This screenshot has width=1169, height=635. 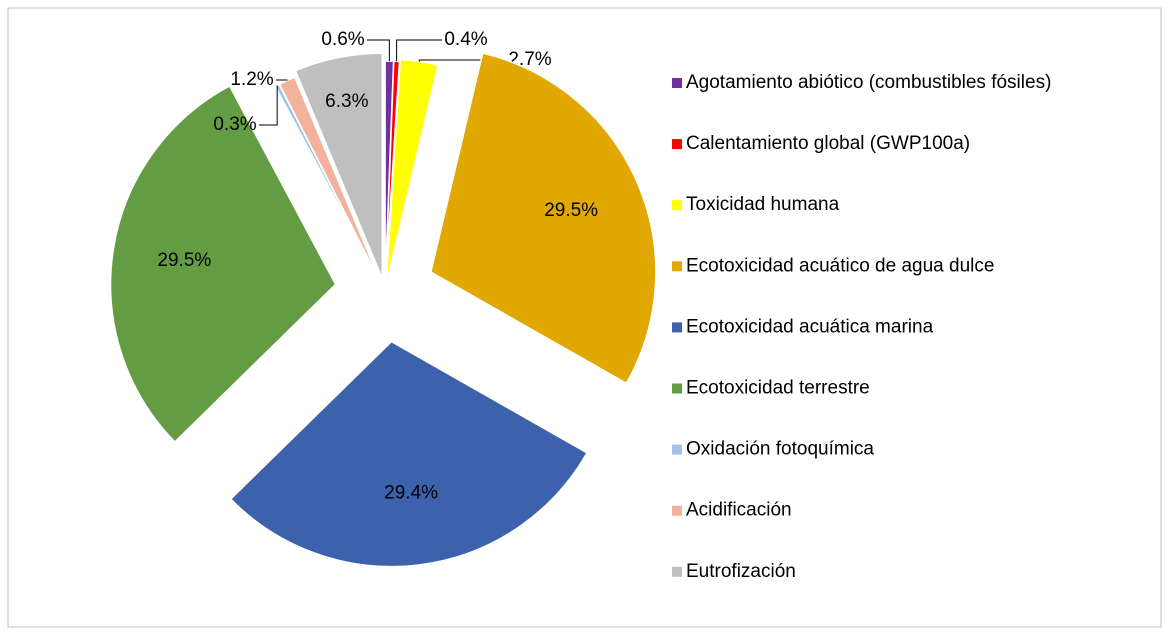 I want to click on data-label: 1.2%, so click(x=251, y=79).